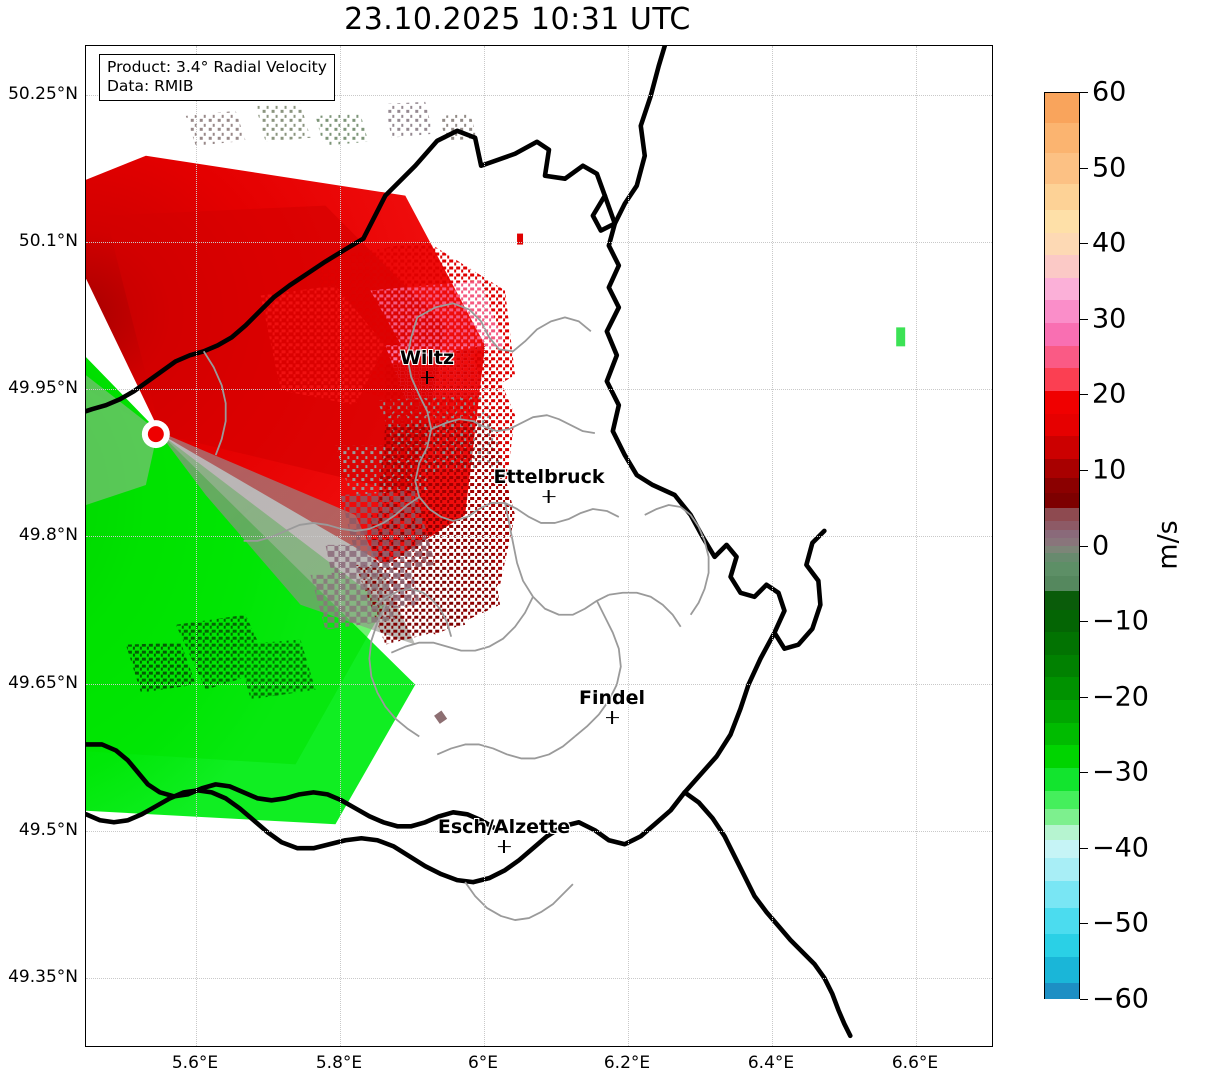 The width and height of the screenshot is (1207, 1081). Describe the element at coordinates (612, 698) in the screenshot. I see `city-name: Findel` at that location.